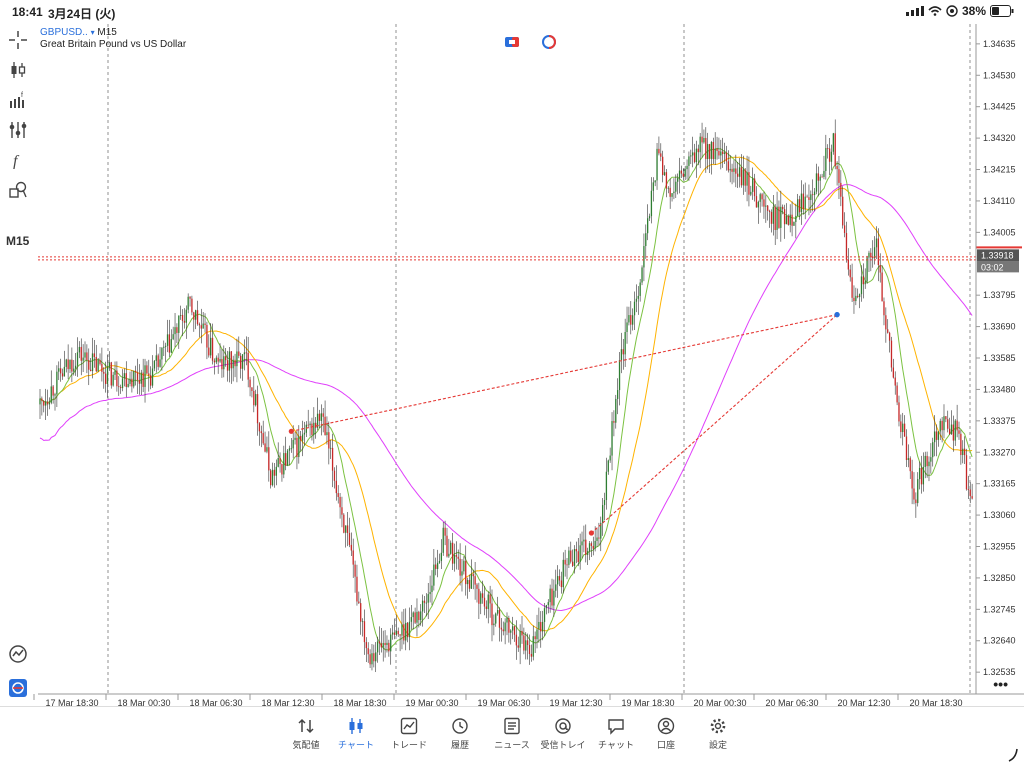 This screenshot has height=769, width=1024. I want to click on shapes-icon, so click(18, 190).